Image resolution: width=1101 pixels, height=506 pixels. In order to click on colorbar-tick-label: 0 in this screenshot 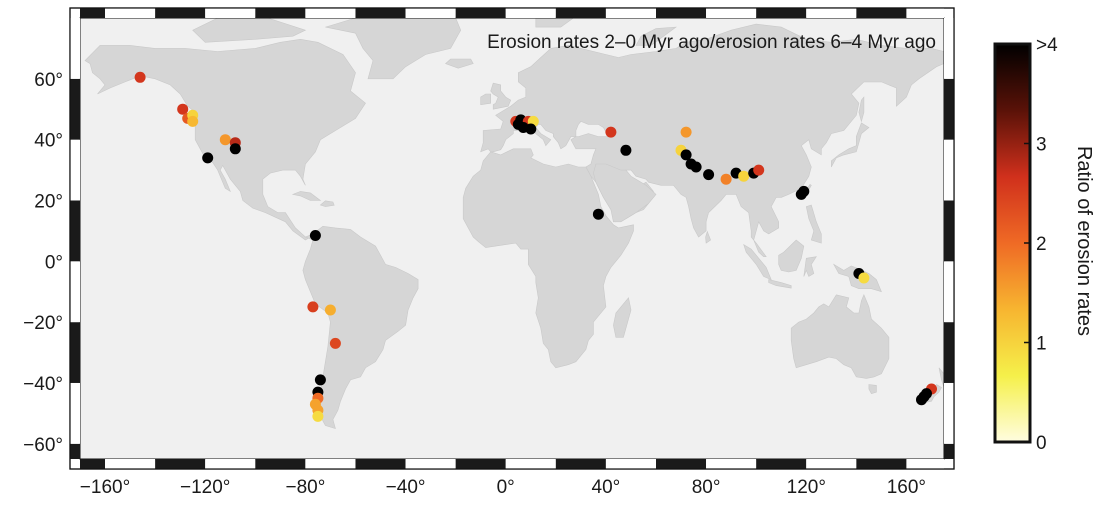, I will do `click(1041, 443)`.